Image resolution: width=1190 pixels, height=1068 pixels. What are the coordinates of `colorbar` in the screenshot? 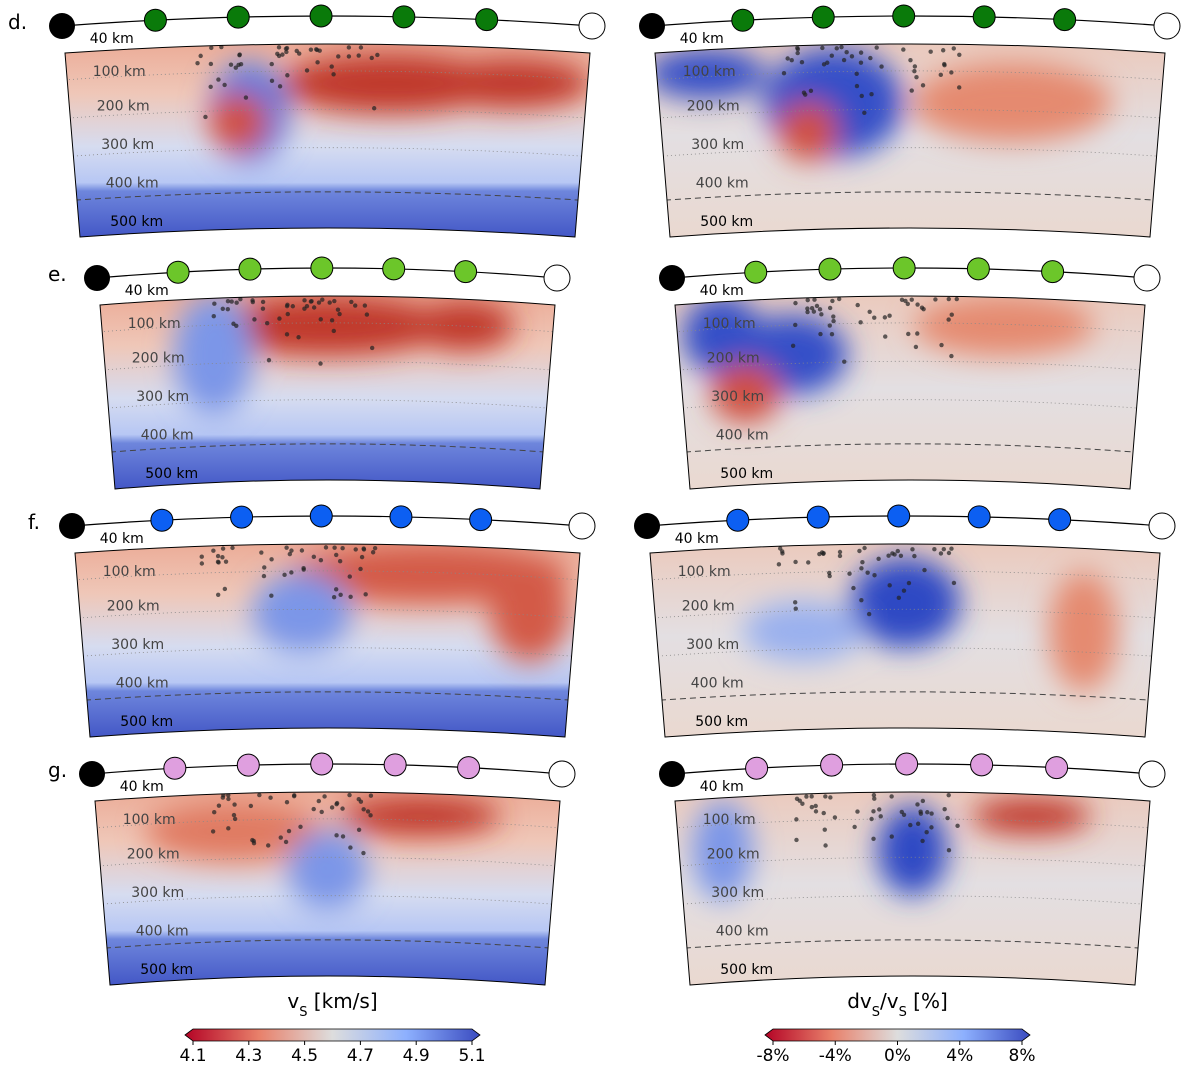 It's located at (897, 1035).